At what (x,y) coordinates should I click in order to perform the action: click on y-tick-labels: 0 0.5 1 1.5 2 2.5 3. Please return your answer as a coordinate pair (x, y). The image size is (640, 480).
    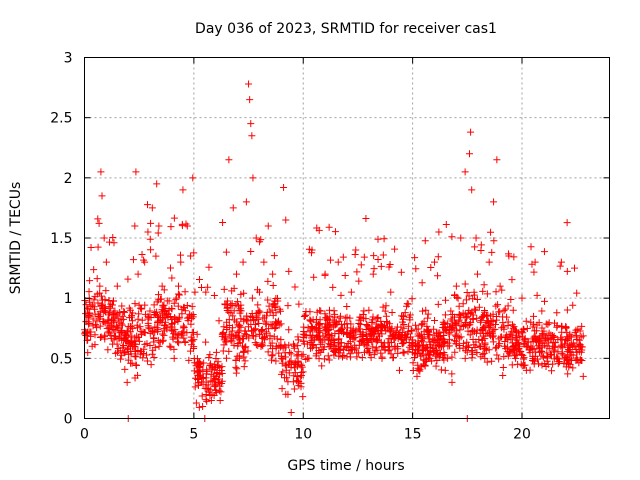
    Looking at the image, I should click on (61, 239).